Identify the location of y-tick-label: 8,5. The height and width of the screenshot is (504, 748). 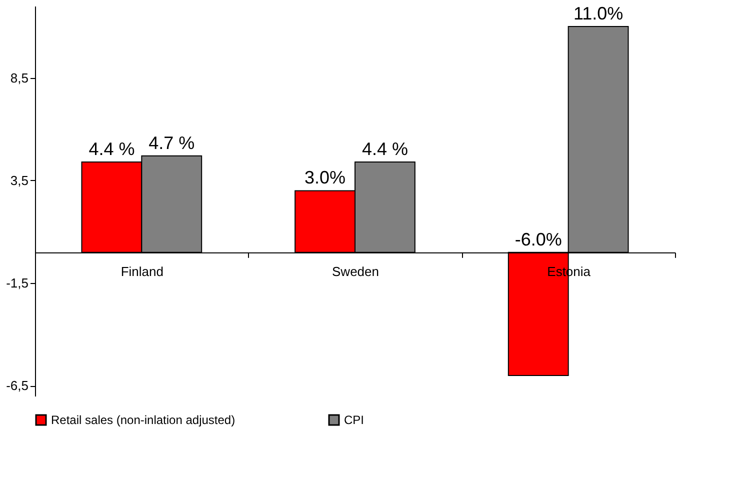
(19, 78).